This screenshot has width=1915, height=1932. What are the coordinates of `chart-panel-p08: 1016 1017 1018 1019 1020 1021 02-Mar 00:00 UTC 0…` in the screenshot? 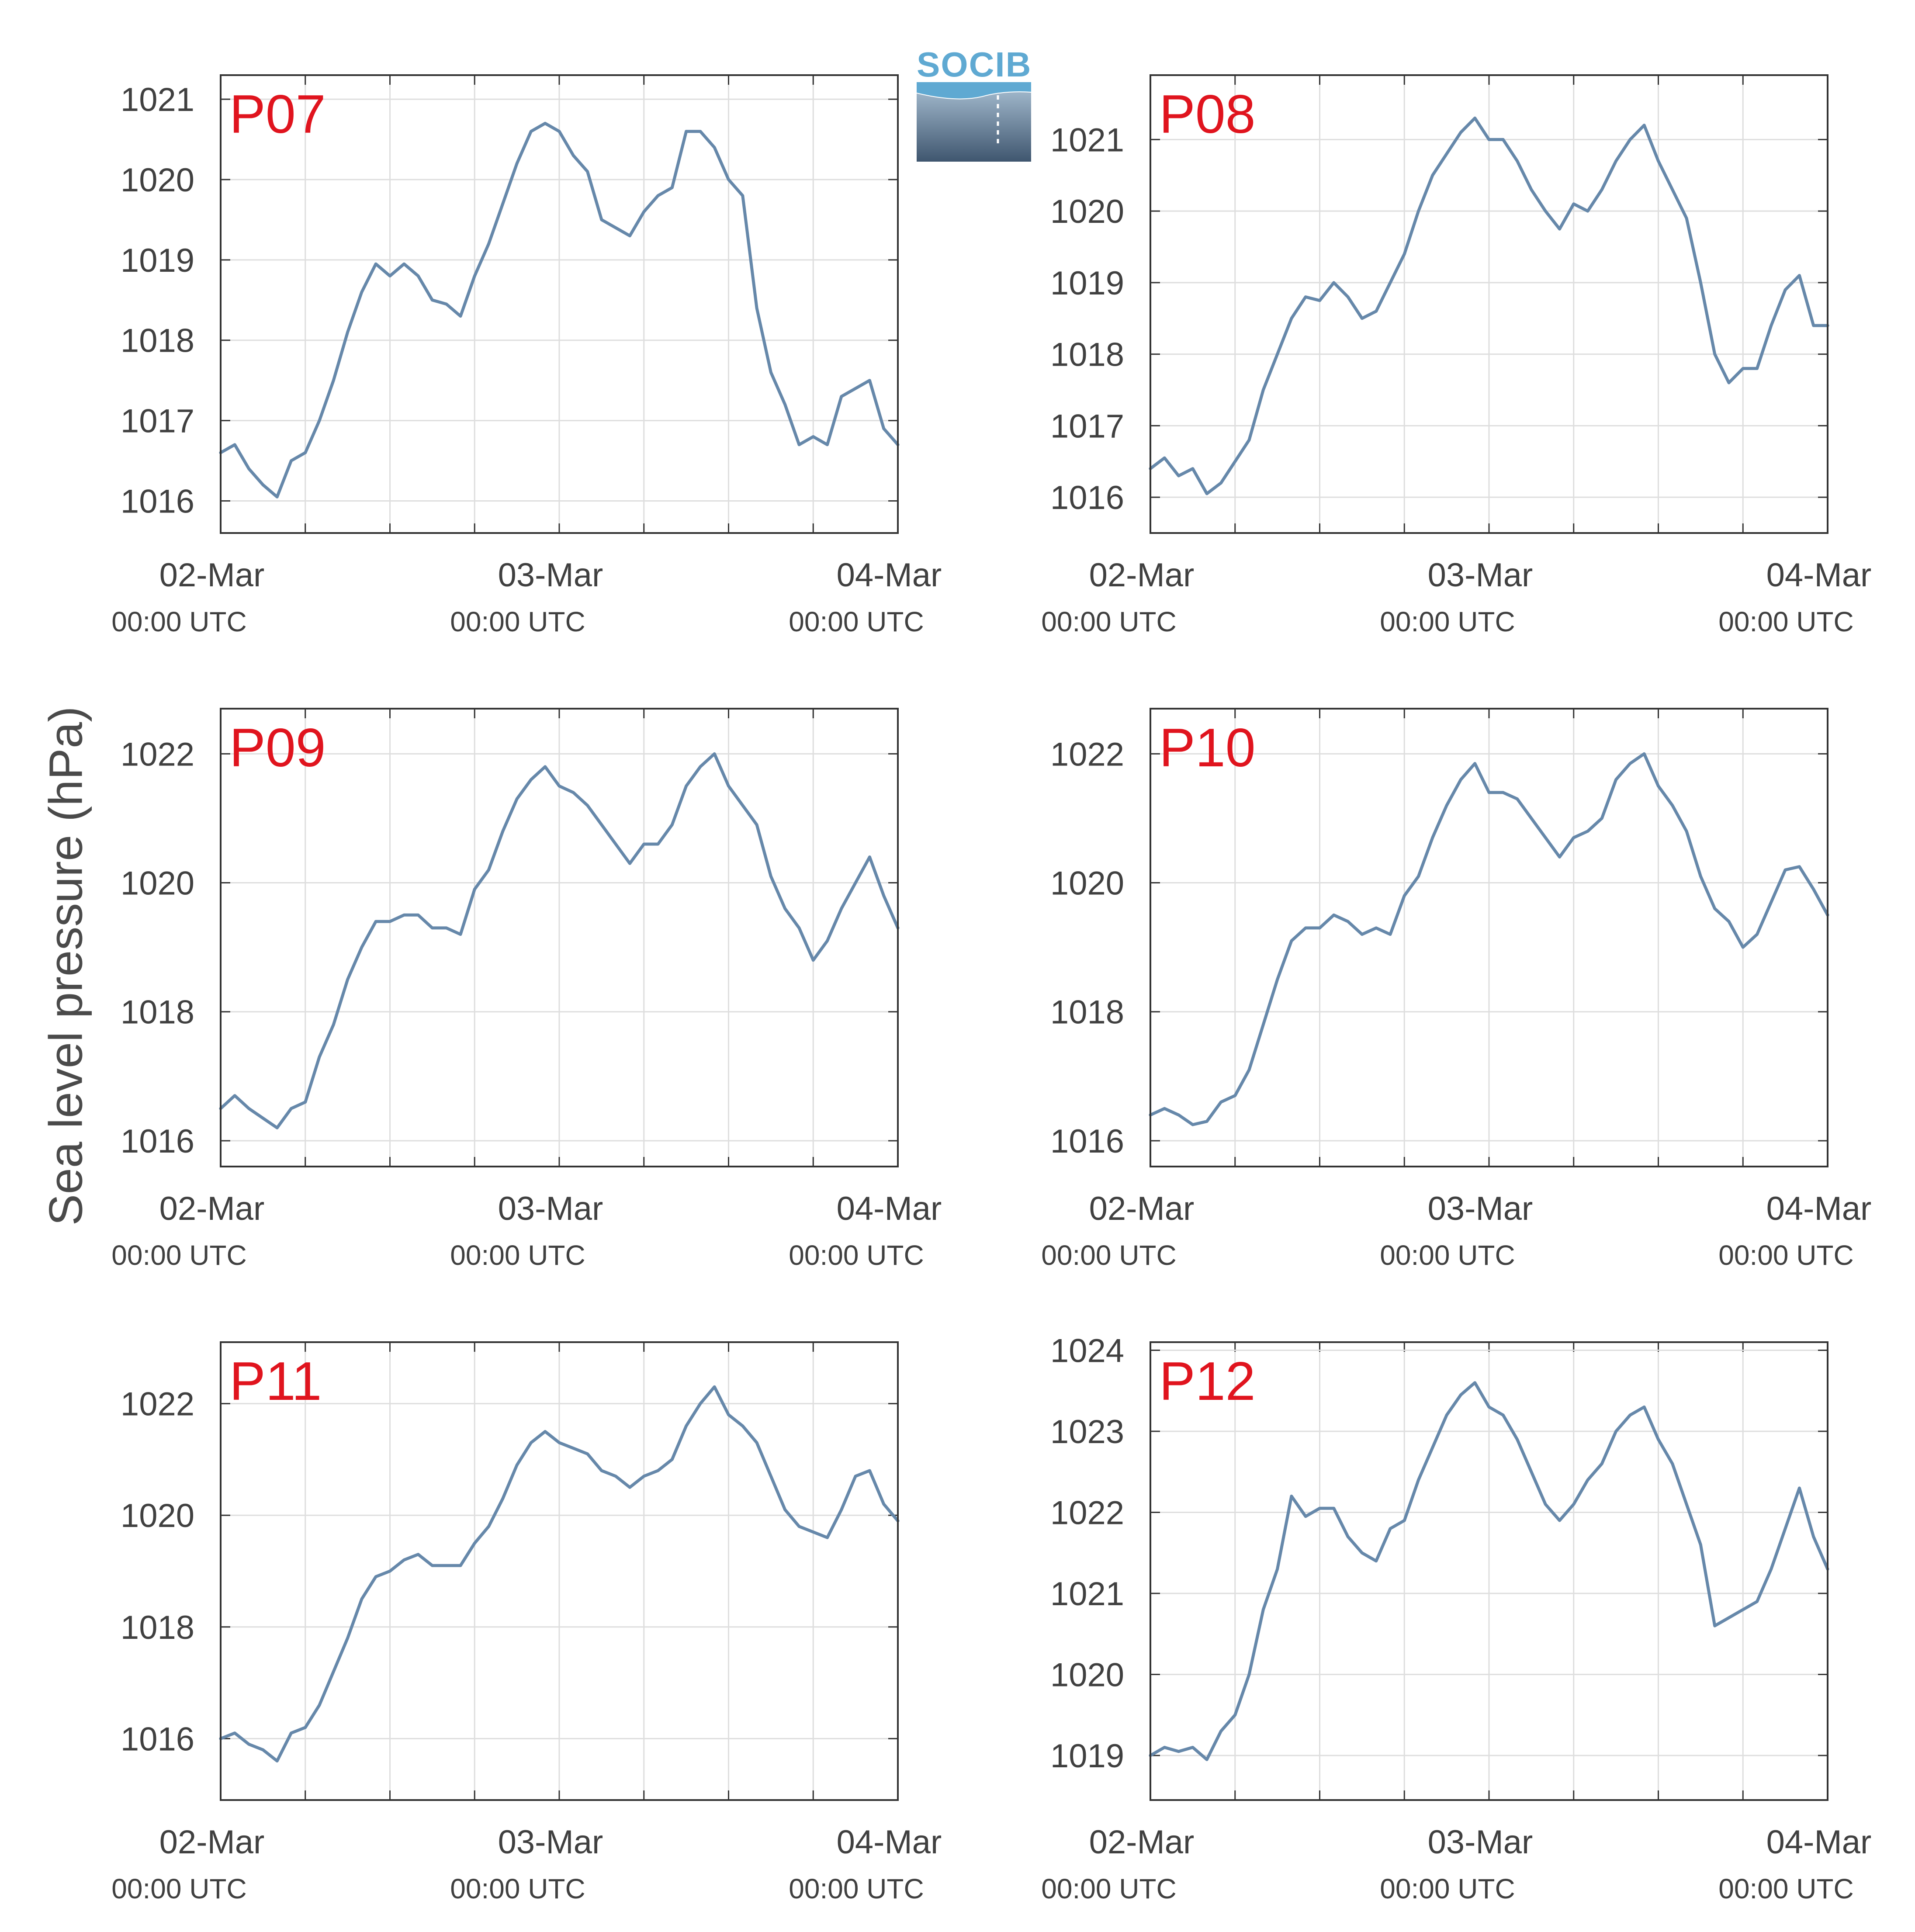 It's located at (1456, 355).